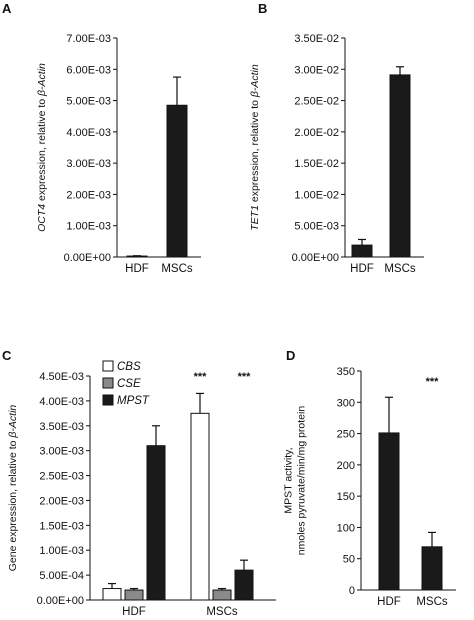 The image size is (474, 620). What do you see at coordinates (42, 218) in the screenshot?
I see `y-axis-title-gene: OCT4` at bounding box center [42, 218].